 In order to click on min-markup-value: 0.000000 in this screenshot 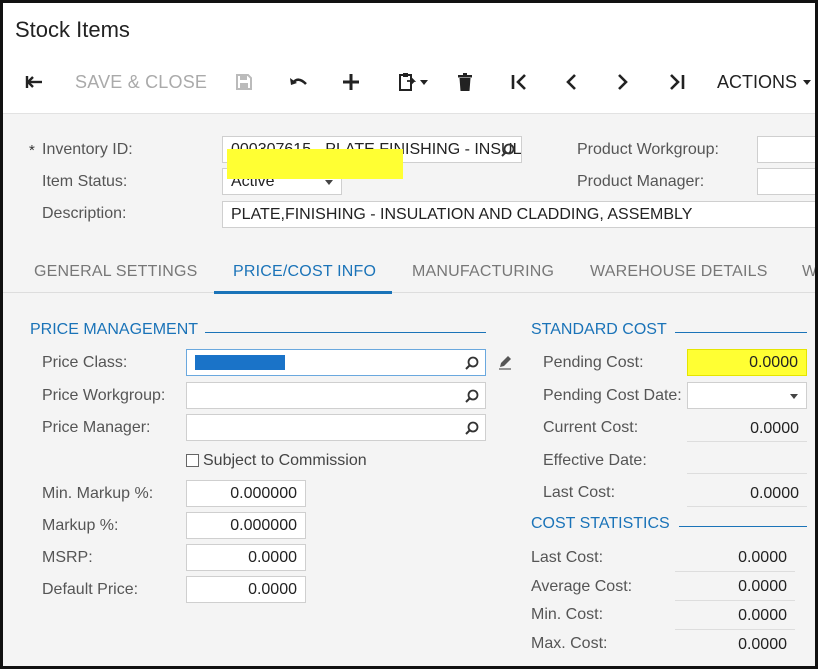, I will do `click(263, 493)`.